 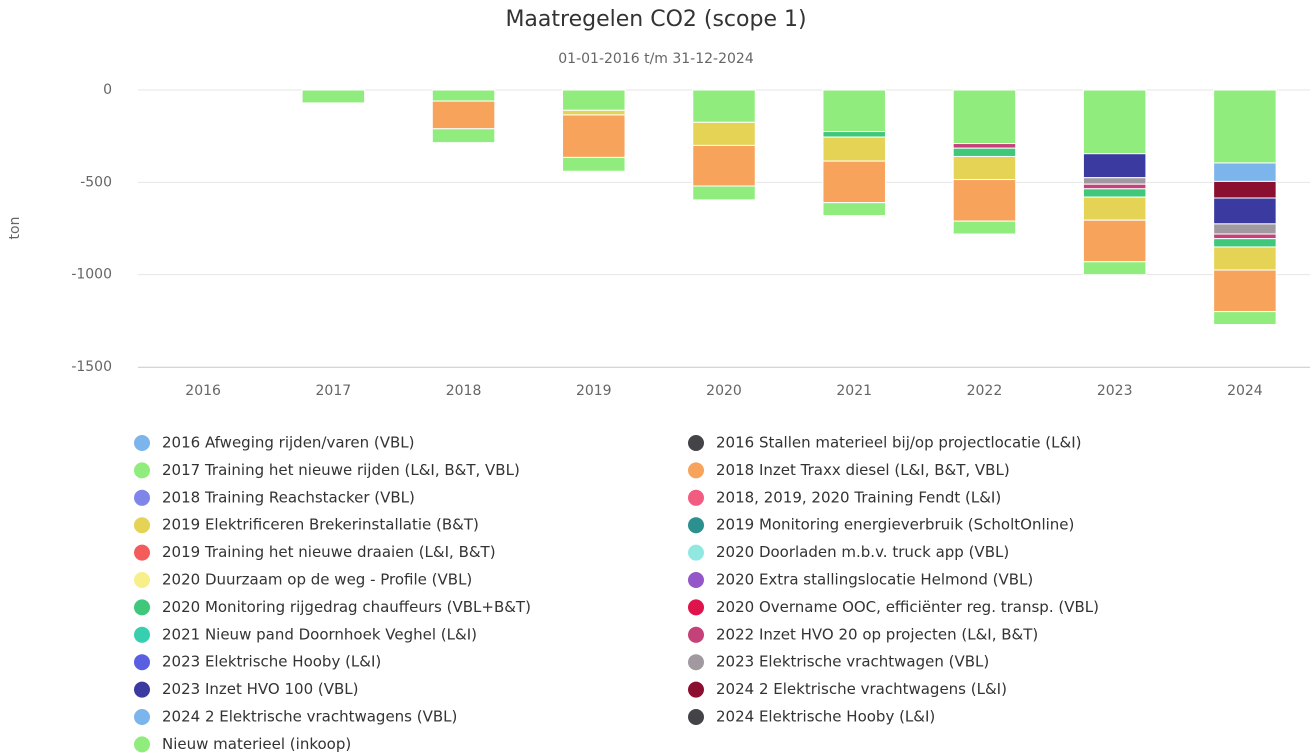 What do you see at coordinates (271, 662) in the screenshot?
I see `legend-label: 2023 Elektrische Hooby (L&I)` at bounding box center [271, 662].